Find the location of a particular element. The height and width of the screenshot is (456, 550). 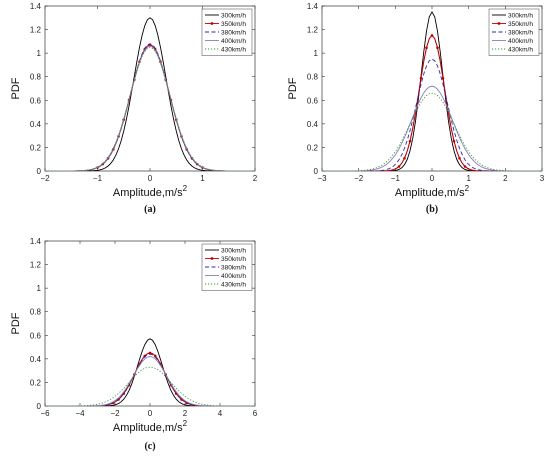

panel-label: (a) is located at coordinates (150, 209).